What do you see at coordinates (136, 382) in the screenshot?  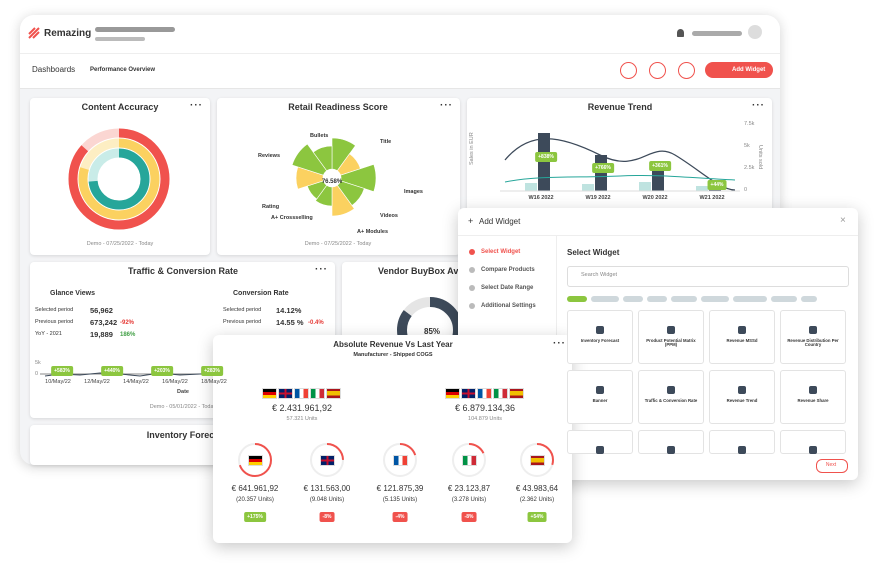 I see `x-tick-label: 14/May/22` at bounding box center [136, 382].